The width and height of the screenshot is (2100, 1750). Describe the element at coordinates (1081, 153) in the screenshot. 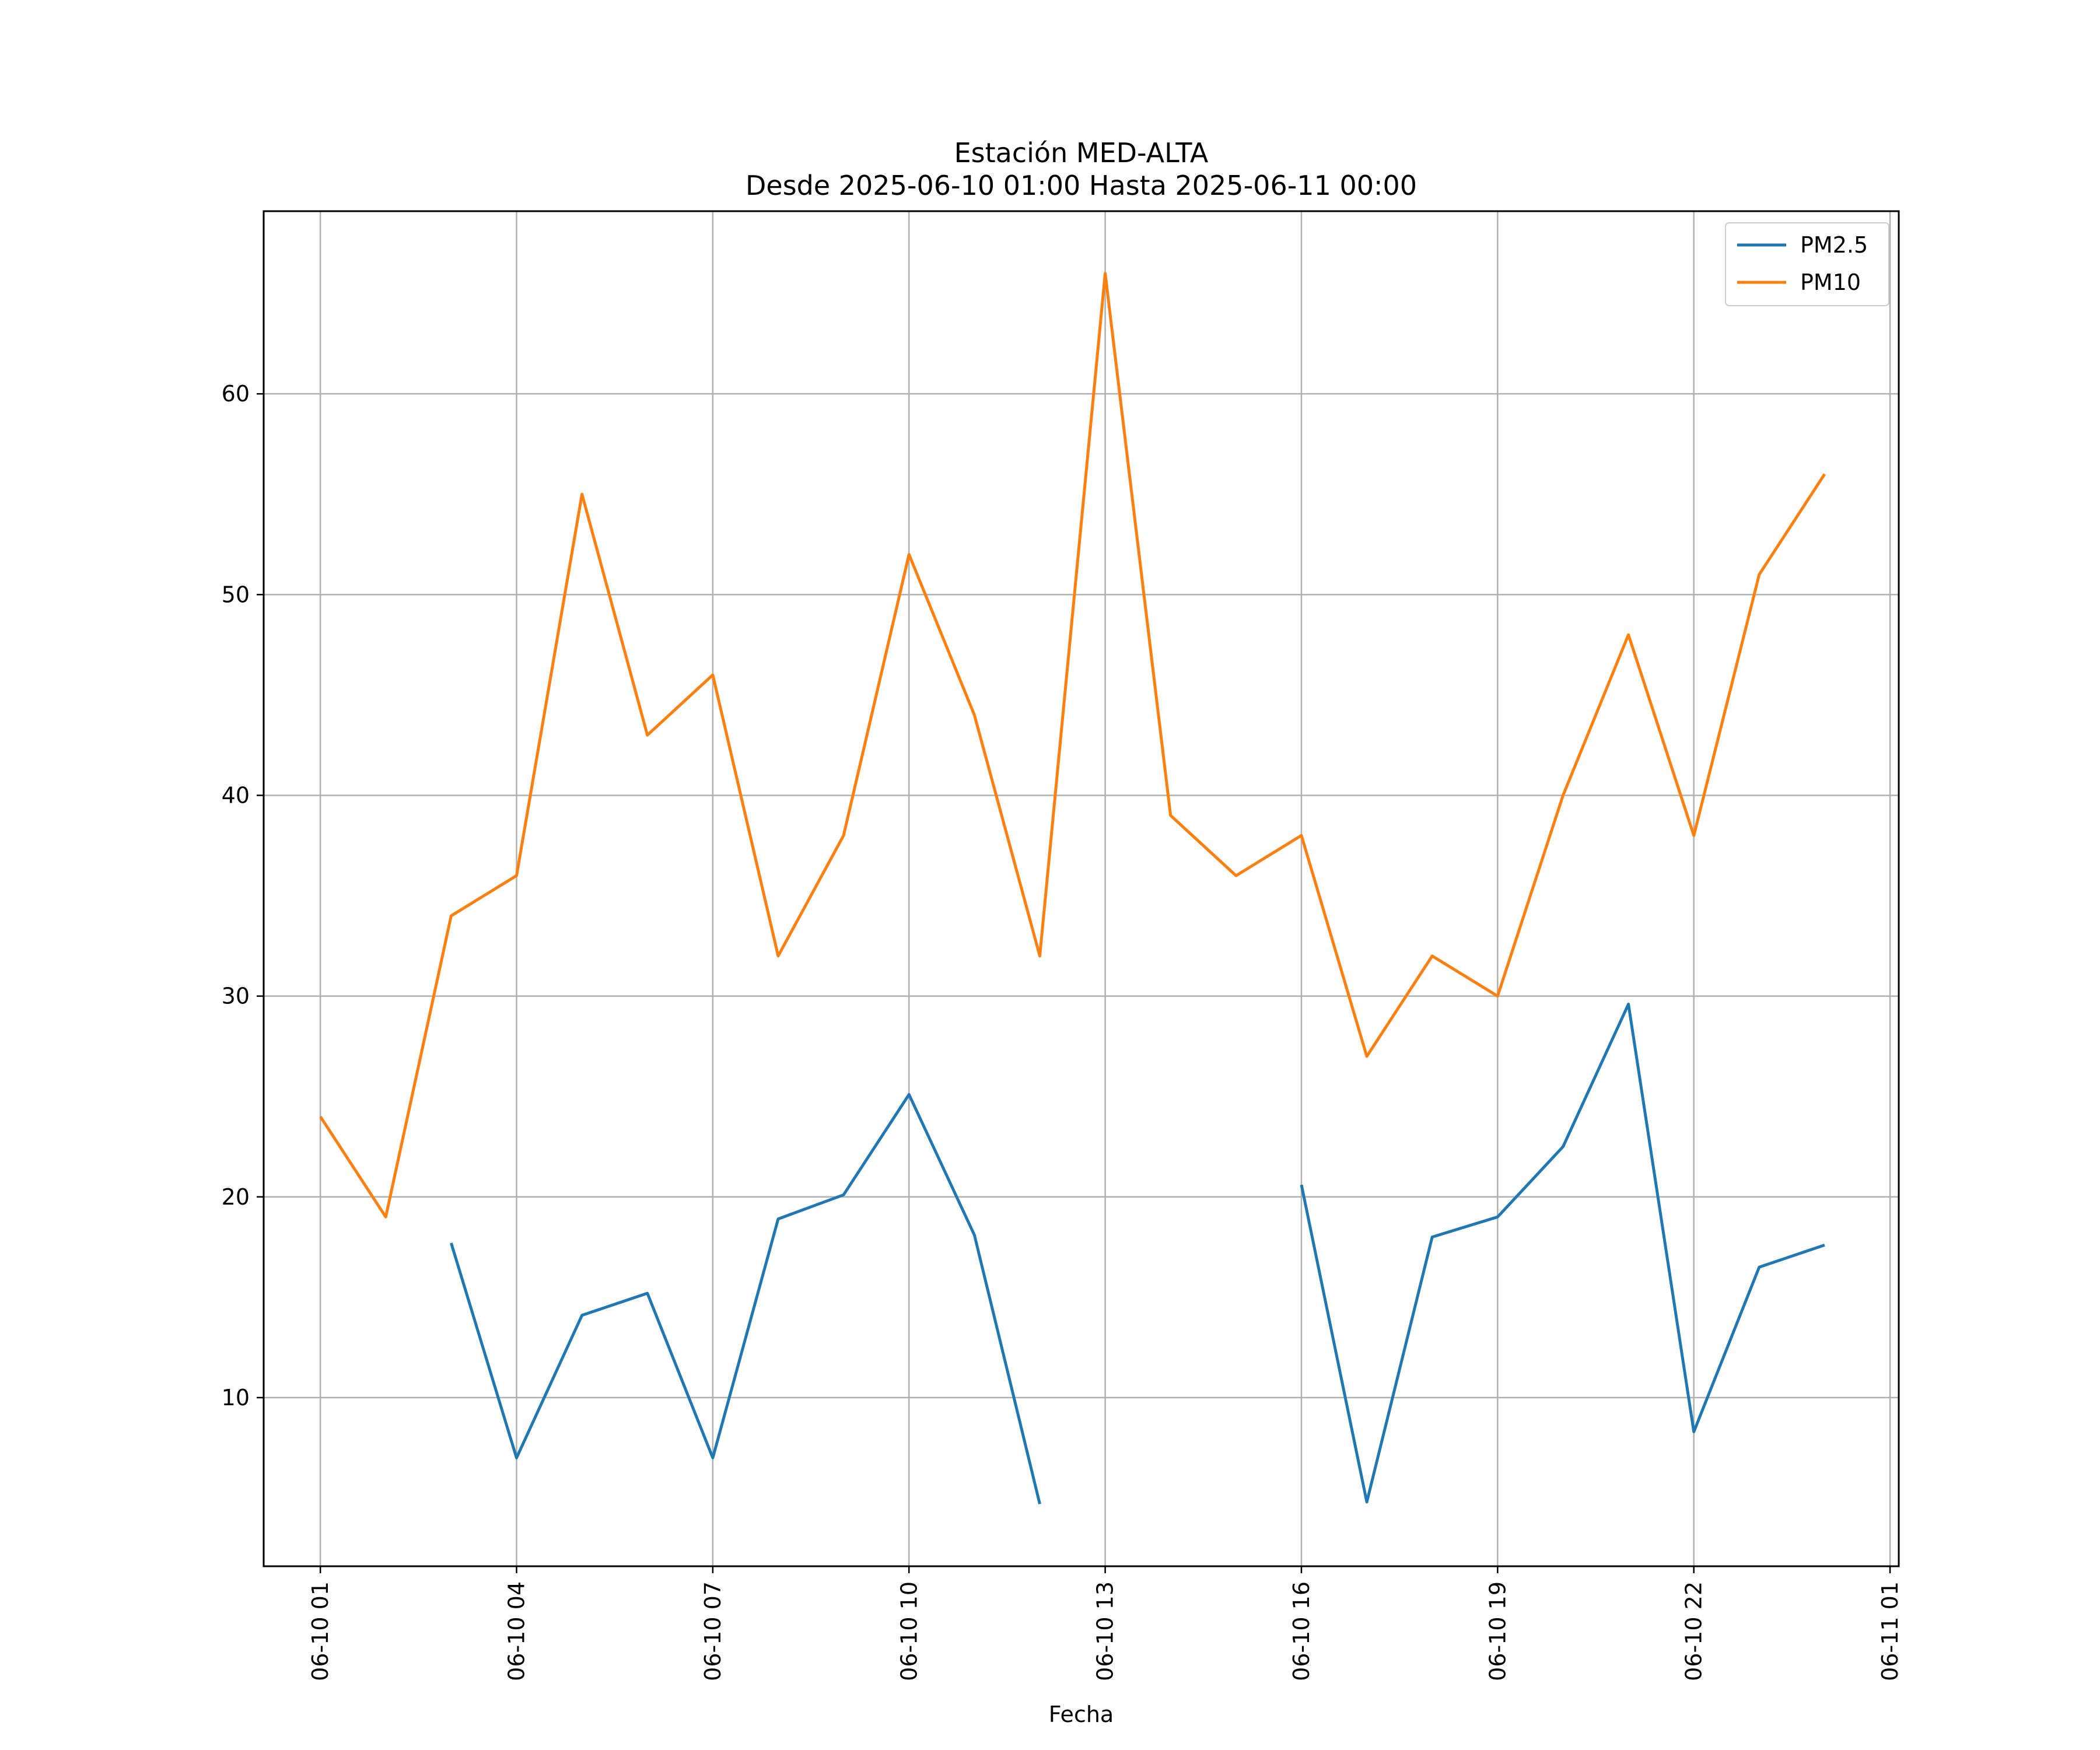

I see `chart-title: Estación MED-ALTA` at that location.